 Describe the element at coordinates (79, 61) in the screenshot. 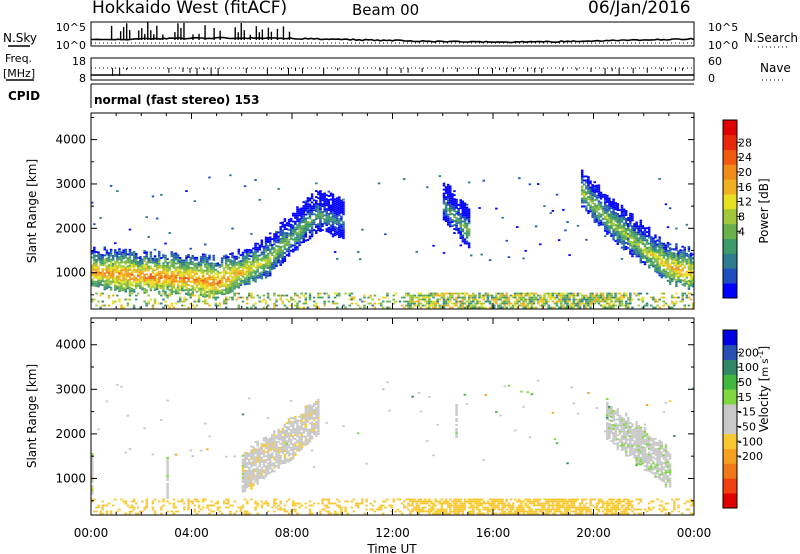

I see `freq-tick-hi: 18` at that location.